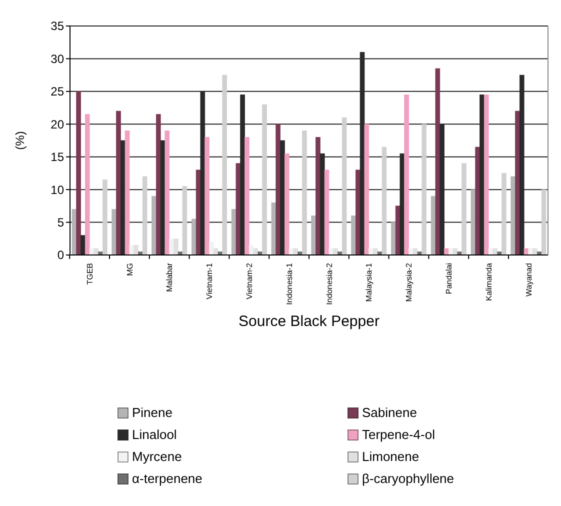  What do you see at coordinates (409, 282) in the screenshot?
I see `x-tick-label: Malaysia-2` at bounding box center [409, 282].